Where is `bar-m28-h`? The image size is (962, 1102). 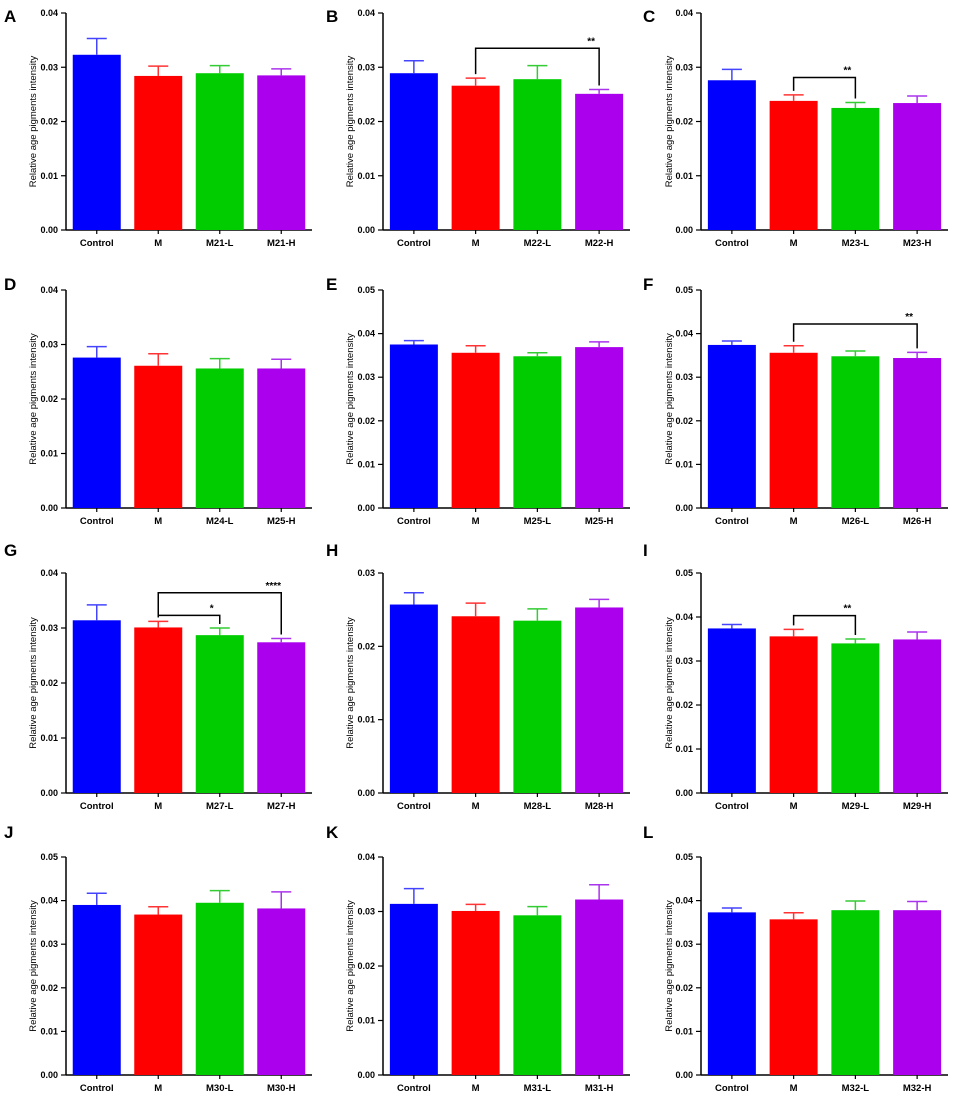
bar-m28-h is located at coordinates (599, 700).